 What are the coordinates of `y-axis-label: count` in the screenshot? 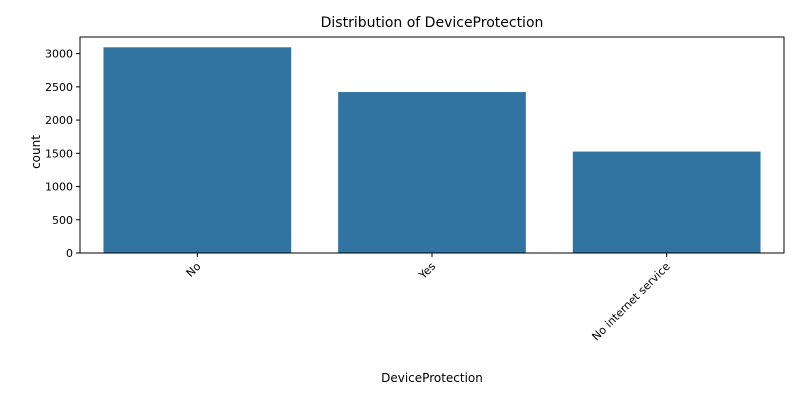 It's located at (36, 152).